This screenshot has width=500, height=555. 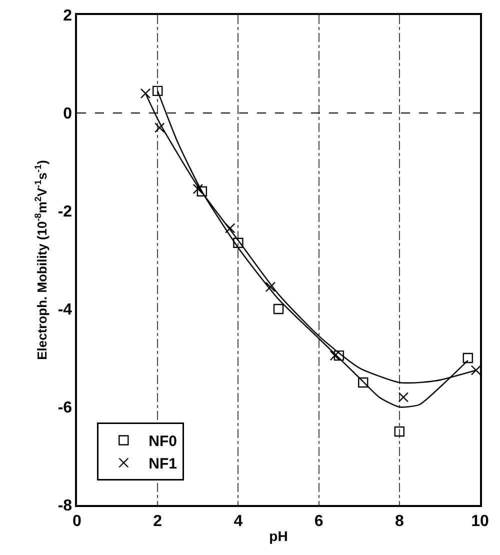 What do you see at coordinates (480, 521) in the screenshot?
I see `x-tick-label: 10` at bounding box center [480, 521].